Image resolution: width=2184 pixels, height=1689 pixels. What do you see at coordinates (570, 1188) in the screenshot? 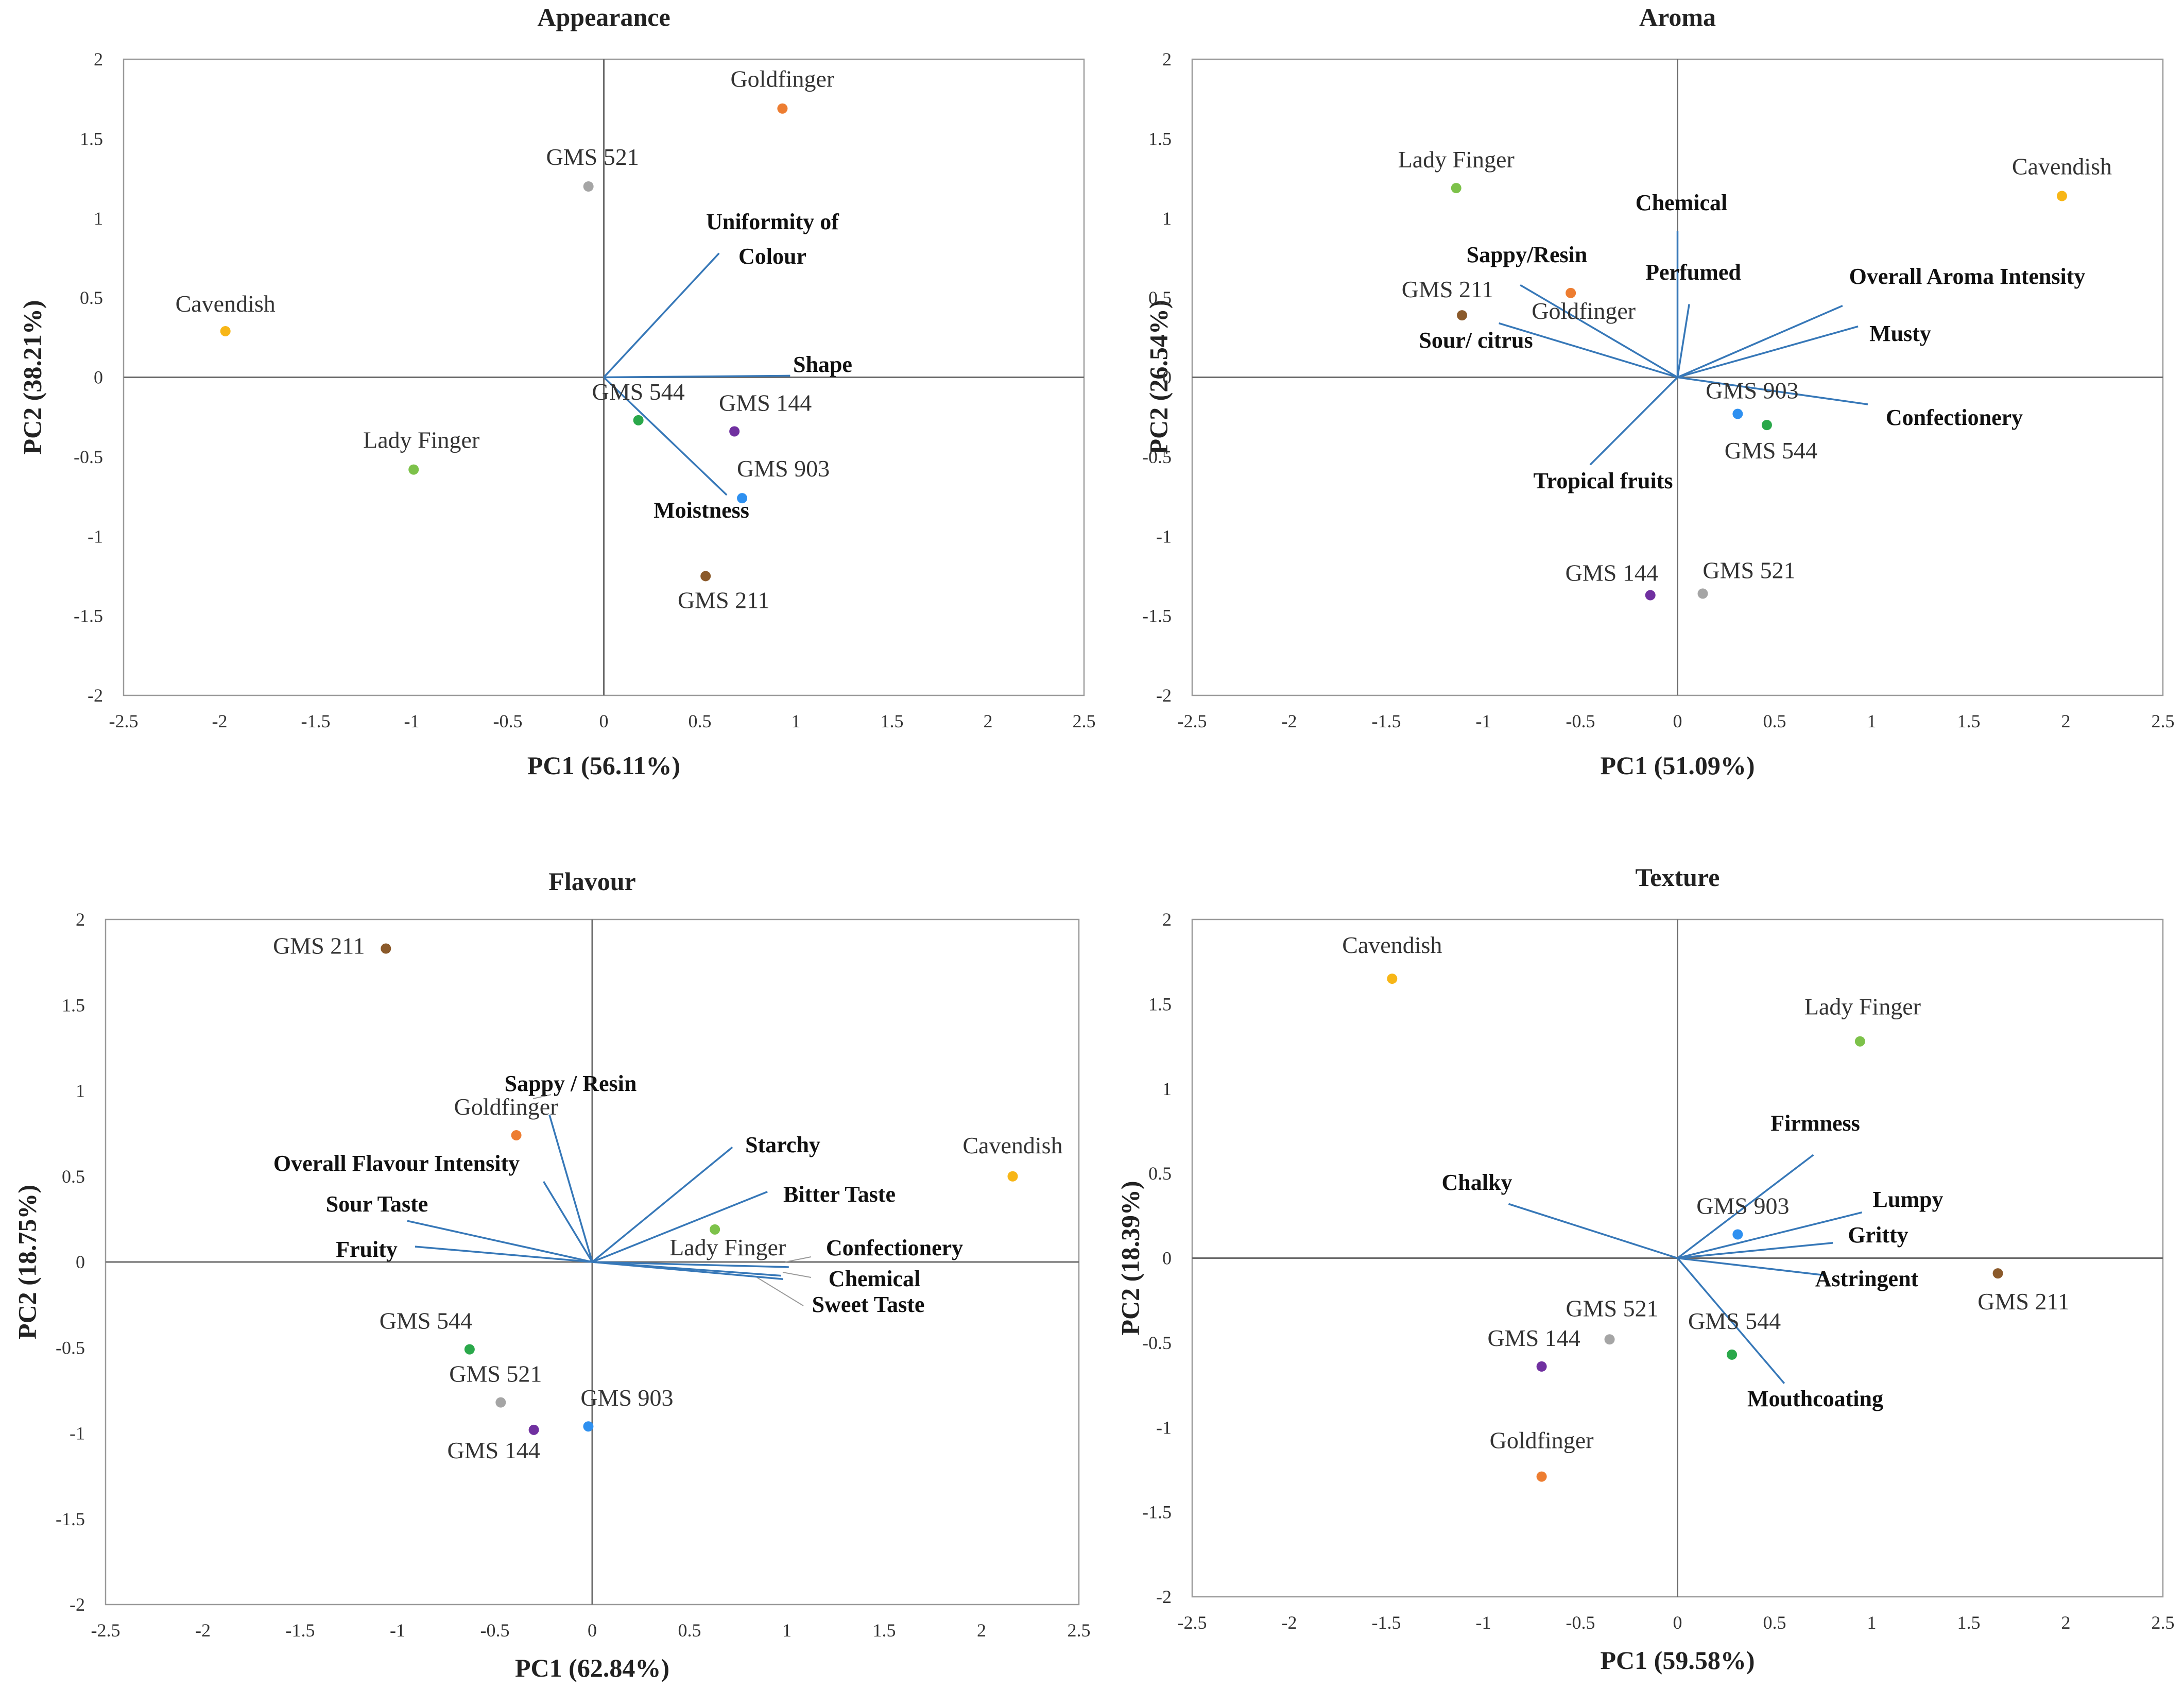
I see `loading-vector-sappy-resin` at bounding box center [570, 1188].